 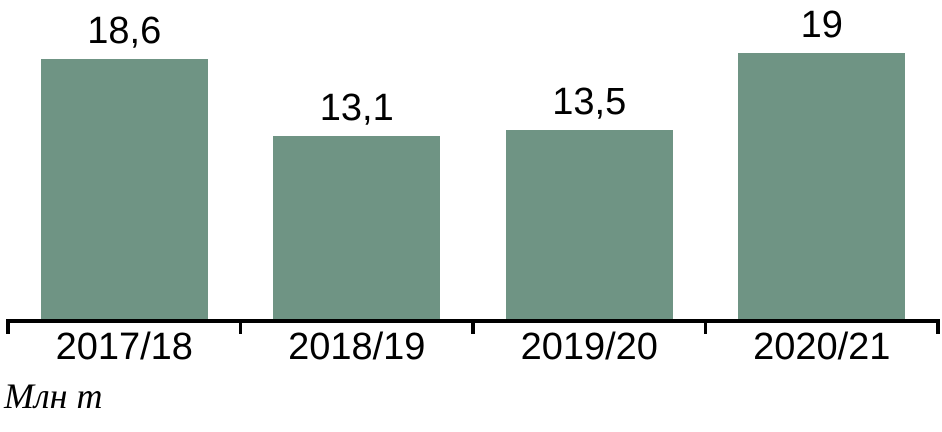 What do you see at coordinates (821, 25) in the screenshot?
I see `bar-value-label: 19` at bounding box center [821, 25].